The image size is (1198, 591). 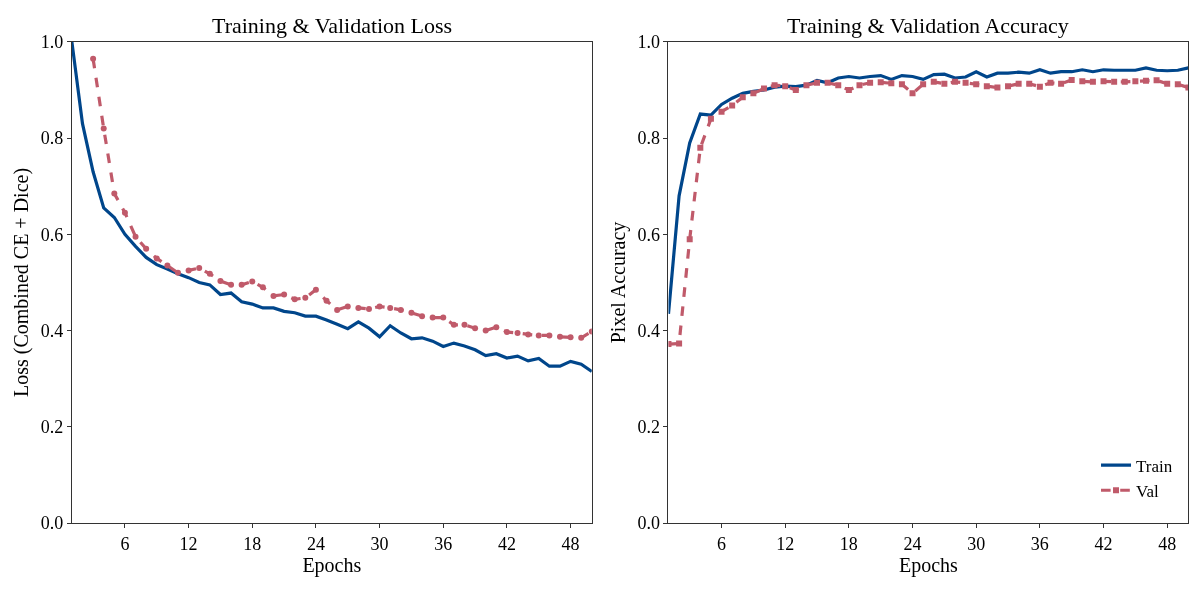 What do you see at coordinates (332, 25) in the screenshot?
I see `chart-title: Training & Validation Loss` at bounding box center [332, 25].